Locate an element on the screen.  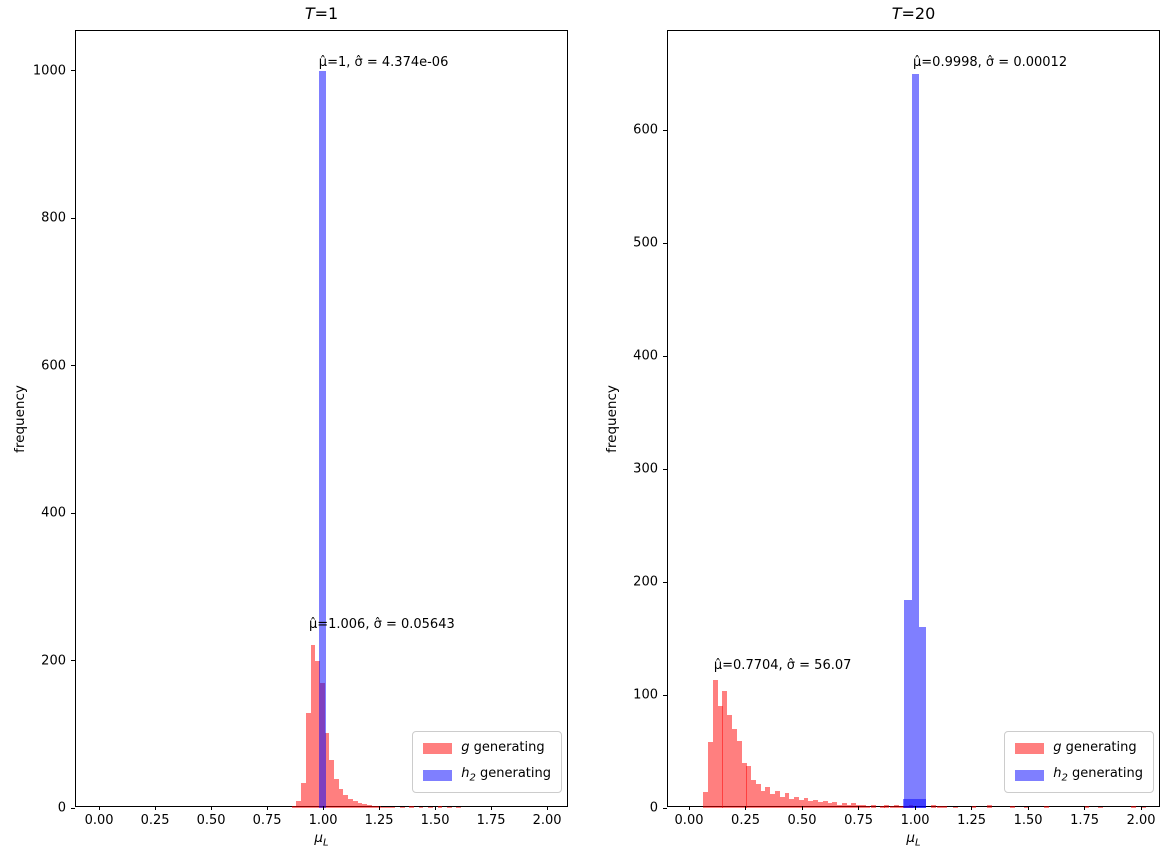
y-tick-label: 1000 is located at coordinates (49, 71).